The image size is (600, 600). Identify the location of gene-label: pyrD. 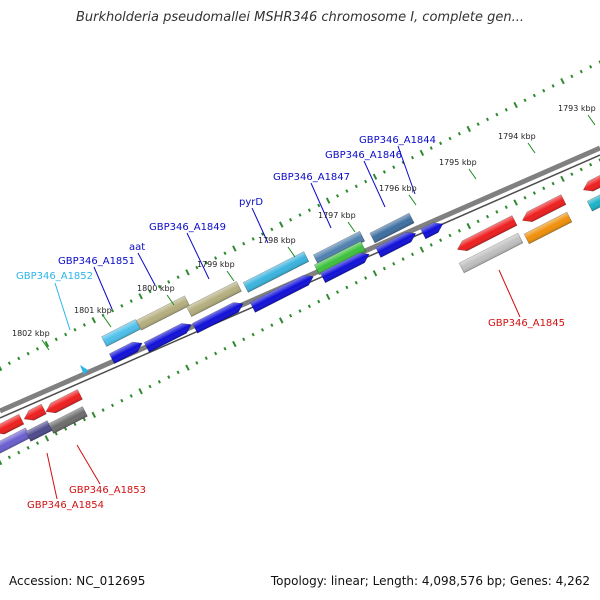
(251, 202).